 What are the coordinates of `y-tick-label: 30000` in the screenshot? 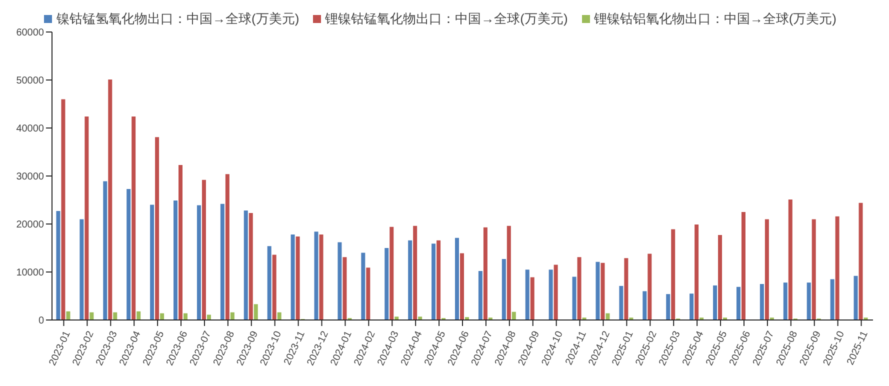 It's located at (30, 177).